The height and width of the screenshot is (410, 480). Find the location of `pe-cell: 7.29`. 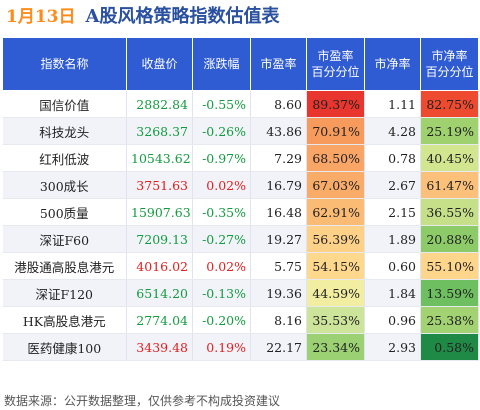

pe-cell: 7.29 is located at coordinates (278, 158).